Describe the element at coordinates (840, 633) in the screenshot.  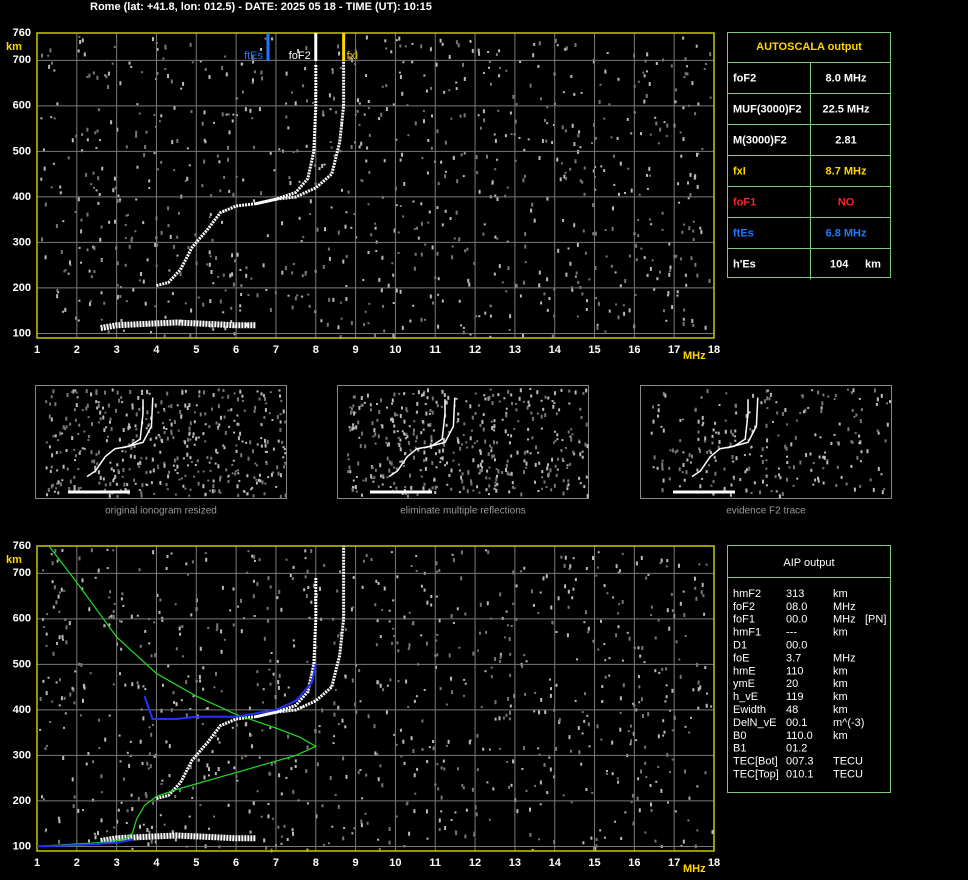
I see `aip-cell: km` at that location.